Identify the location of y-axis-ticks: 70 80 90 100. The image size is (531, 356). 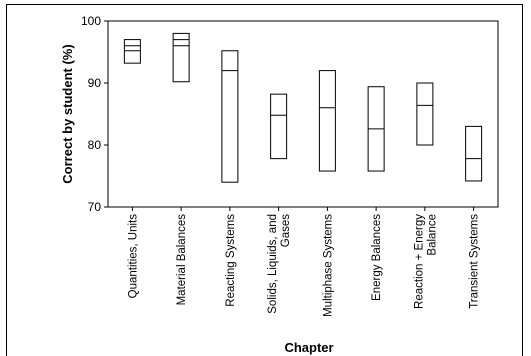
(94, 114).